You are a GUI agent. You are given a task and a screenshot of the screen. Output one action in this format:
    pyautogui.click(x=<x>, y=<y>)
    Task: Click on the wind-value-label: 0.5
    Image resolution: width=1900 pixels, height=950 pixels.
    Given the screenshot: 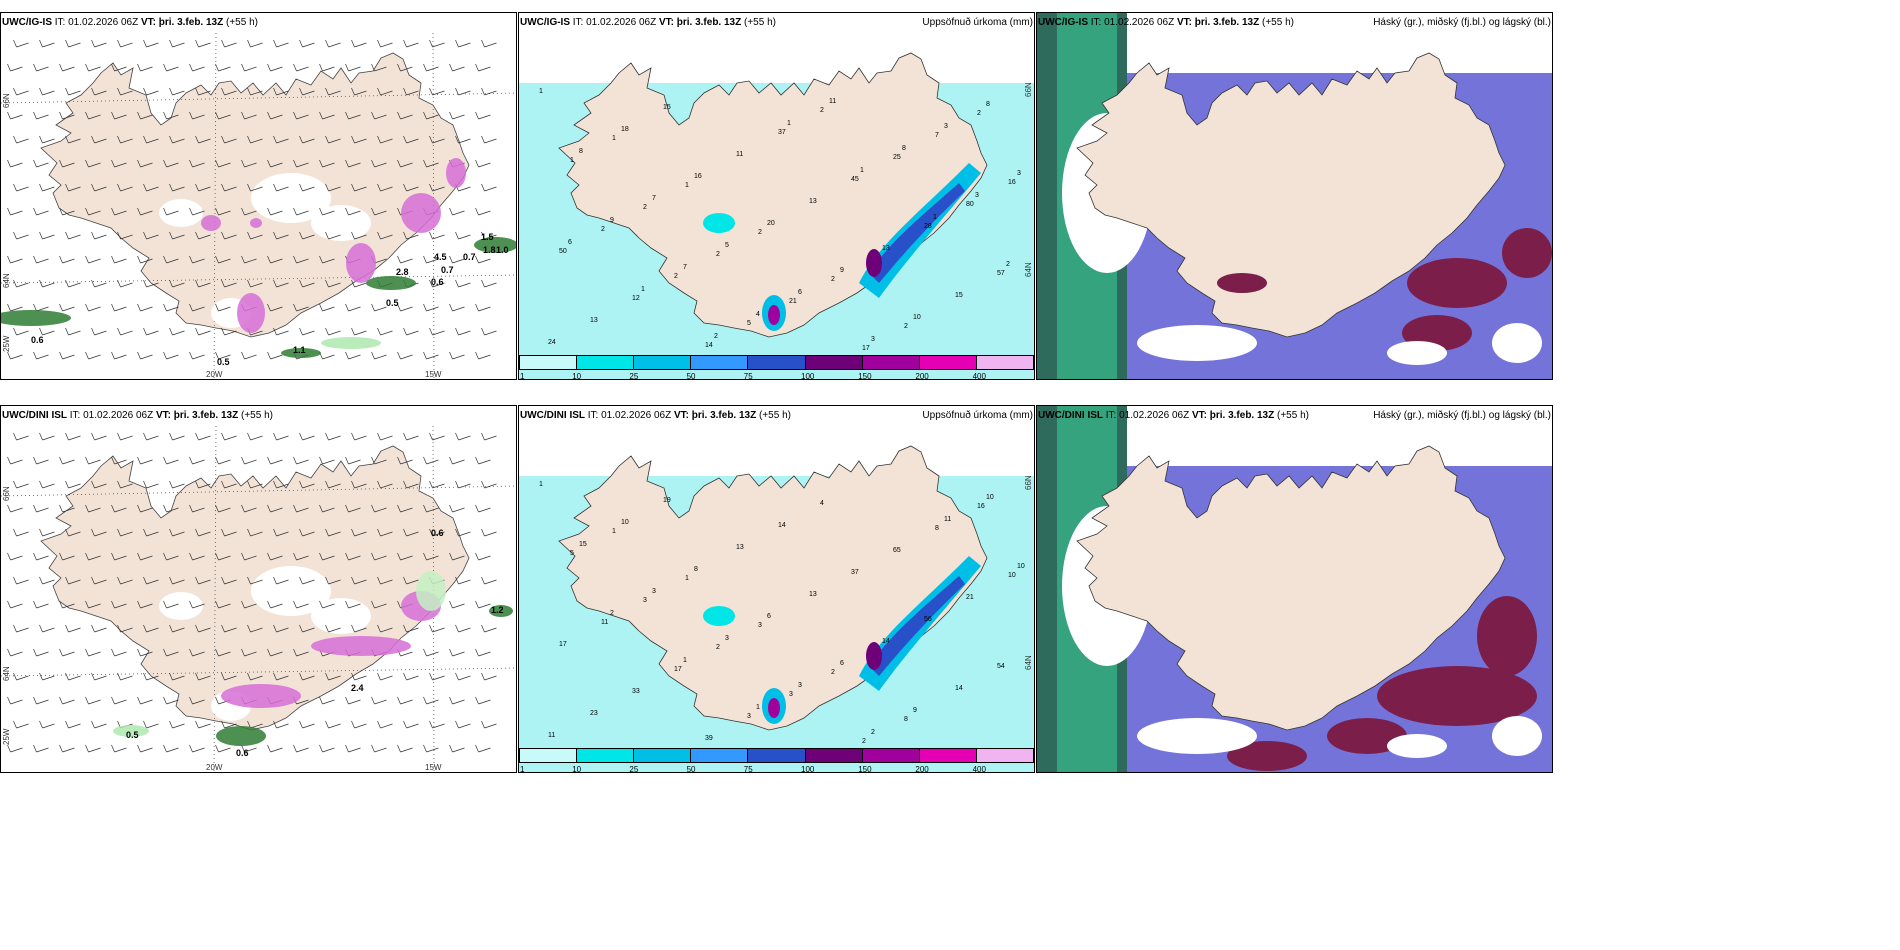 What is the action you would take?
    pyautogui.click(x=392, y=303)
    